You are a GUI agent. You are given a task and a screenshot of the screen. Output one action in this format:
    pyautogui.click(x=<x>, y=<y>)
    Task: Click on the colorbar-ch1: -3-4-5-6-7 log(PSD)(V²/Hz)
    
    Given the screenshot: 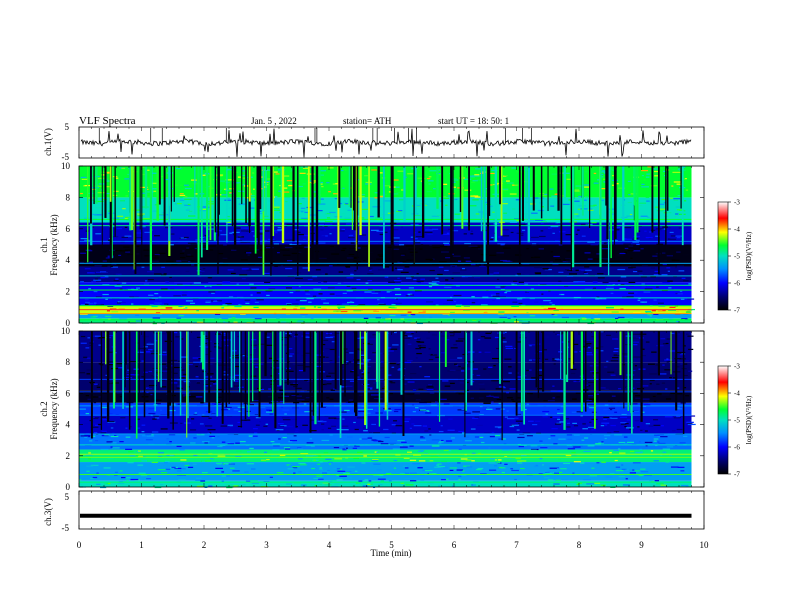 What is the action you would take?
    pyautogui.click(x=735, y=257)
    